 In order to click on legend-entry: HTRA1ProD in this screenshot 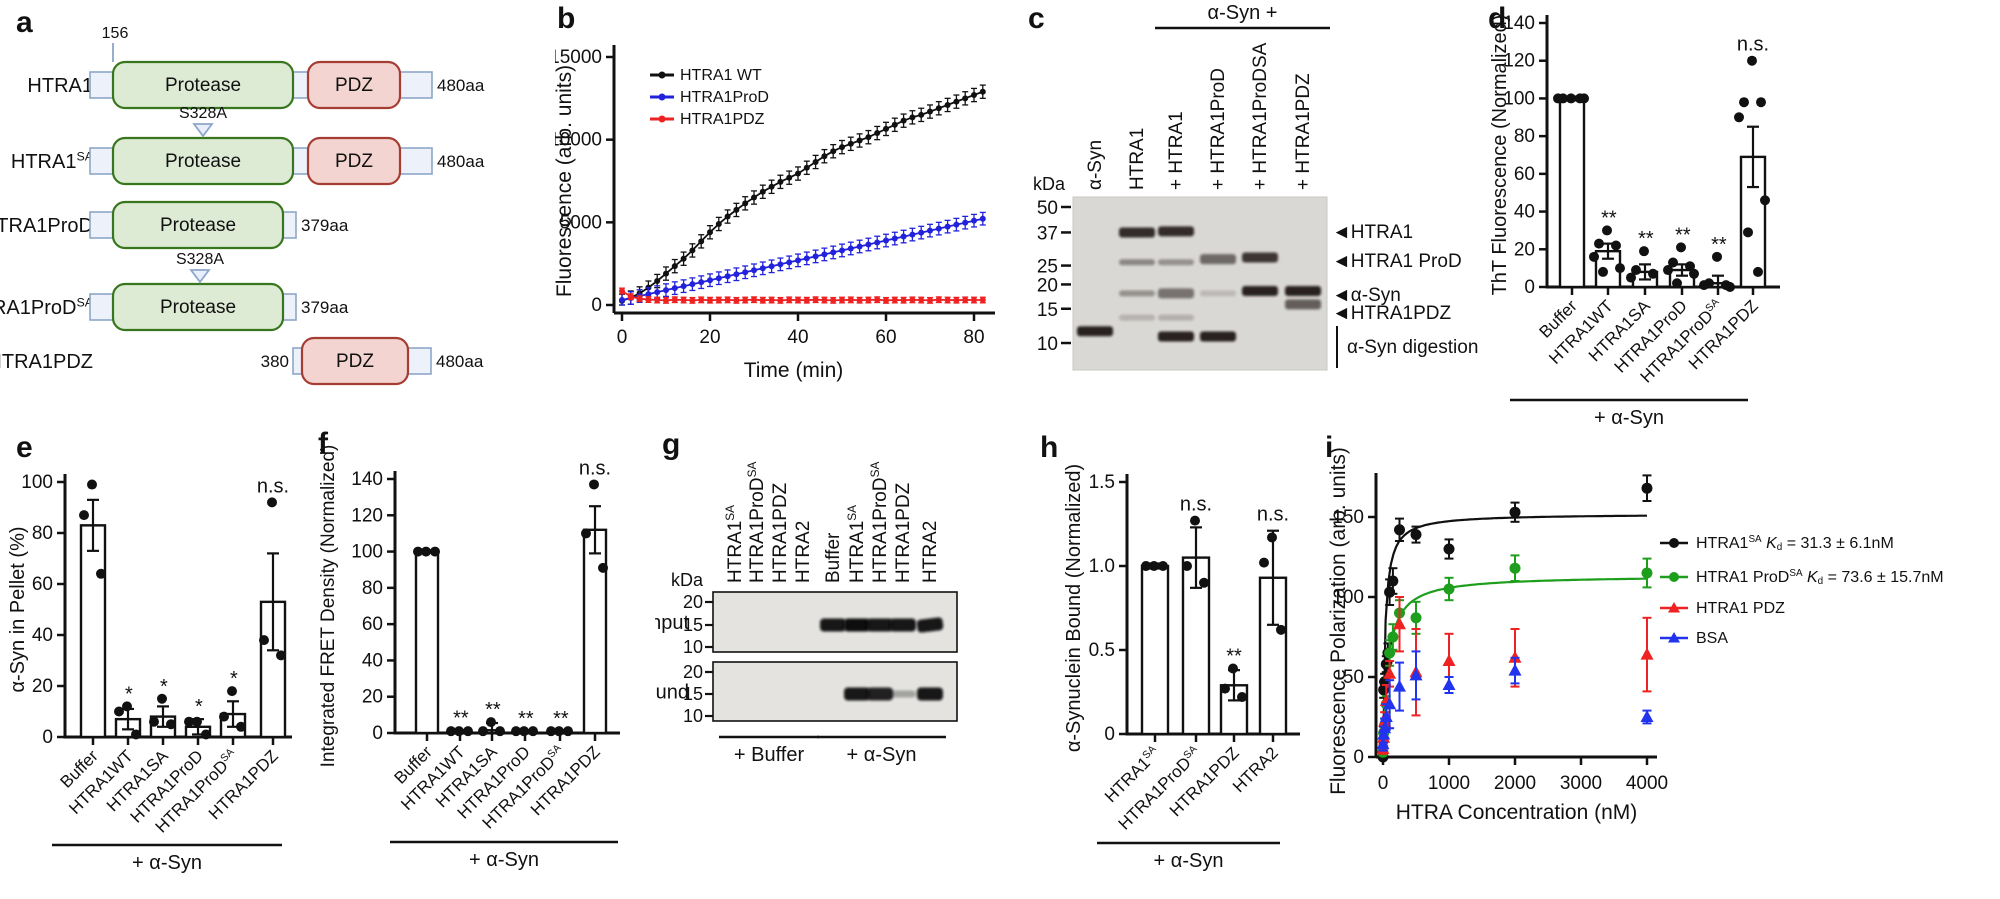, I will do `click(724, 97)`.